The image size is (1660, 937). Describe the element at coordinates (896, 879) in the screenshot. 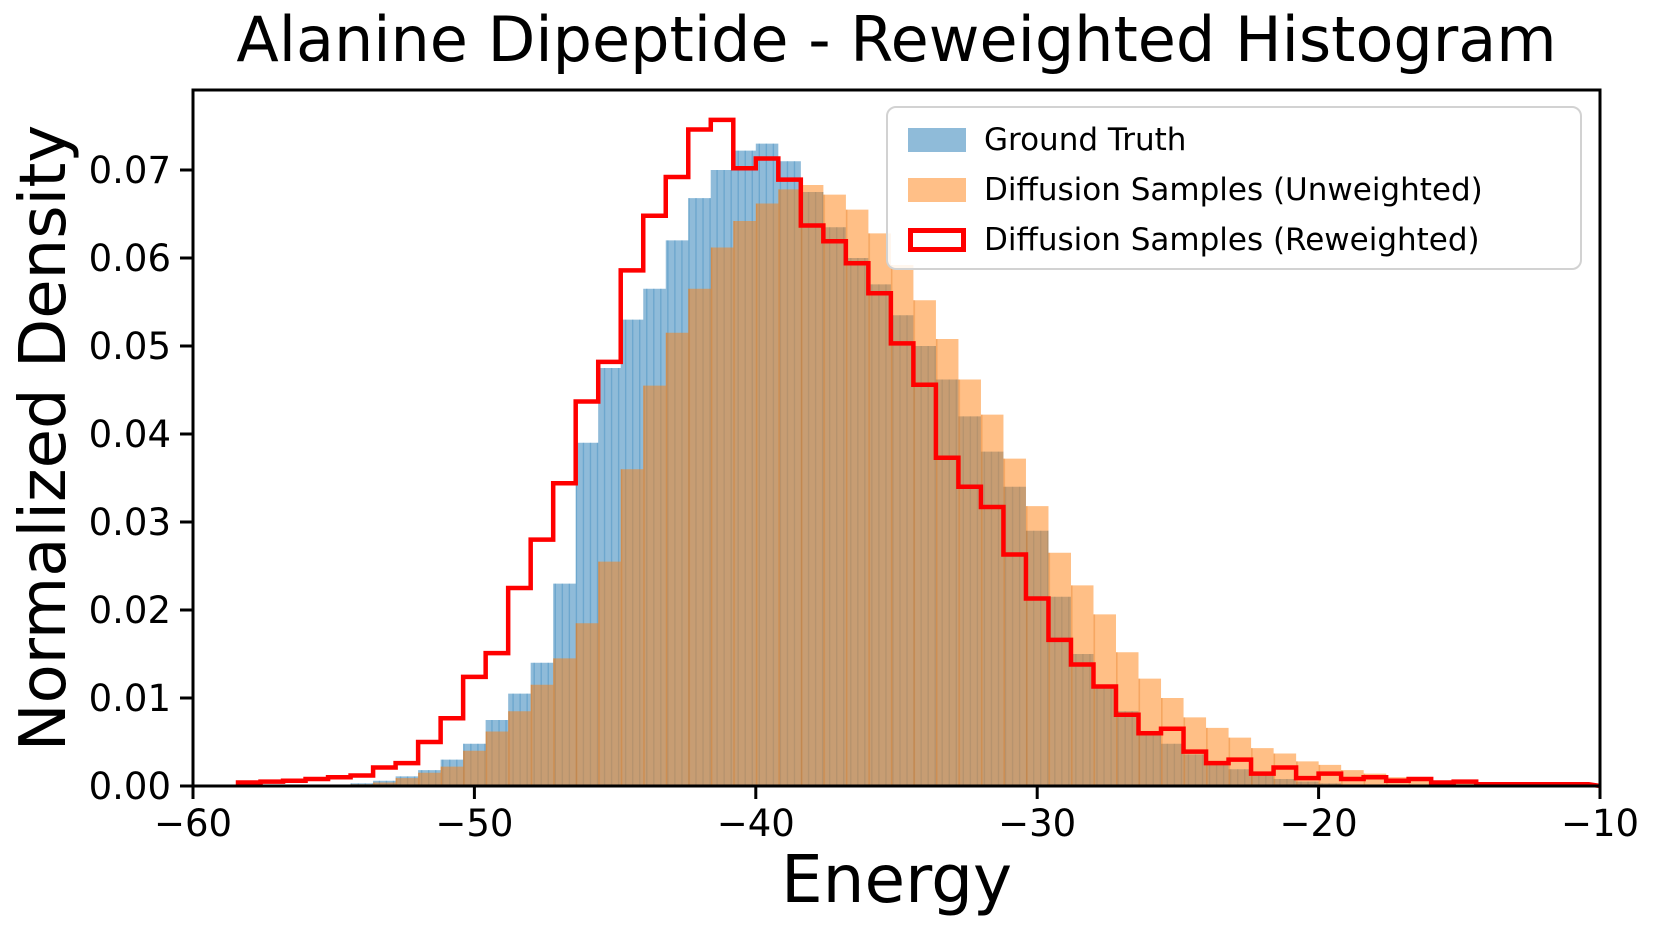

I see `x-axis-label: Energy` at that location.